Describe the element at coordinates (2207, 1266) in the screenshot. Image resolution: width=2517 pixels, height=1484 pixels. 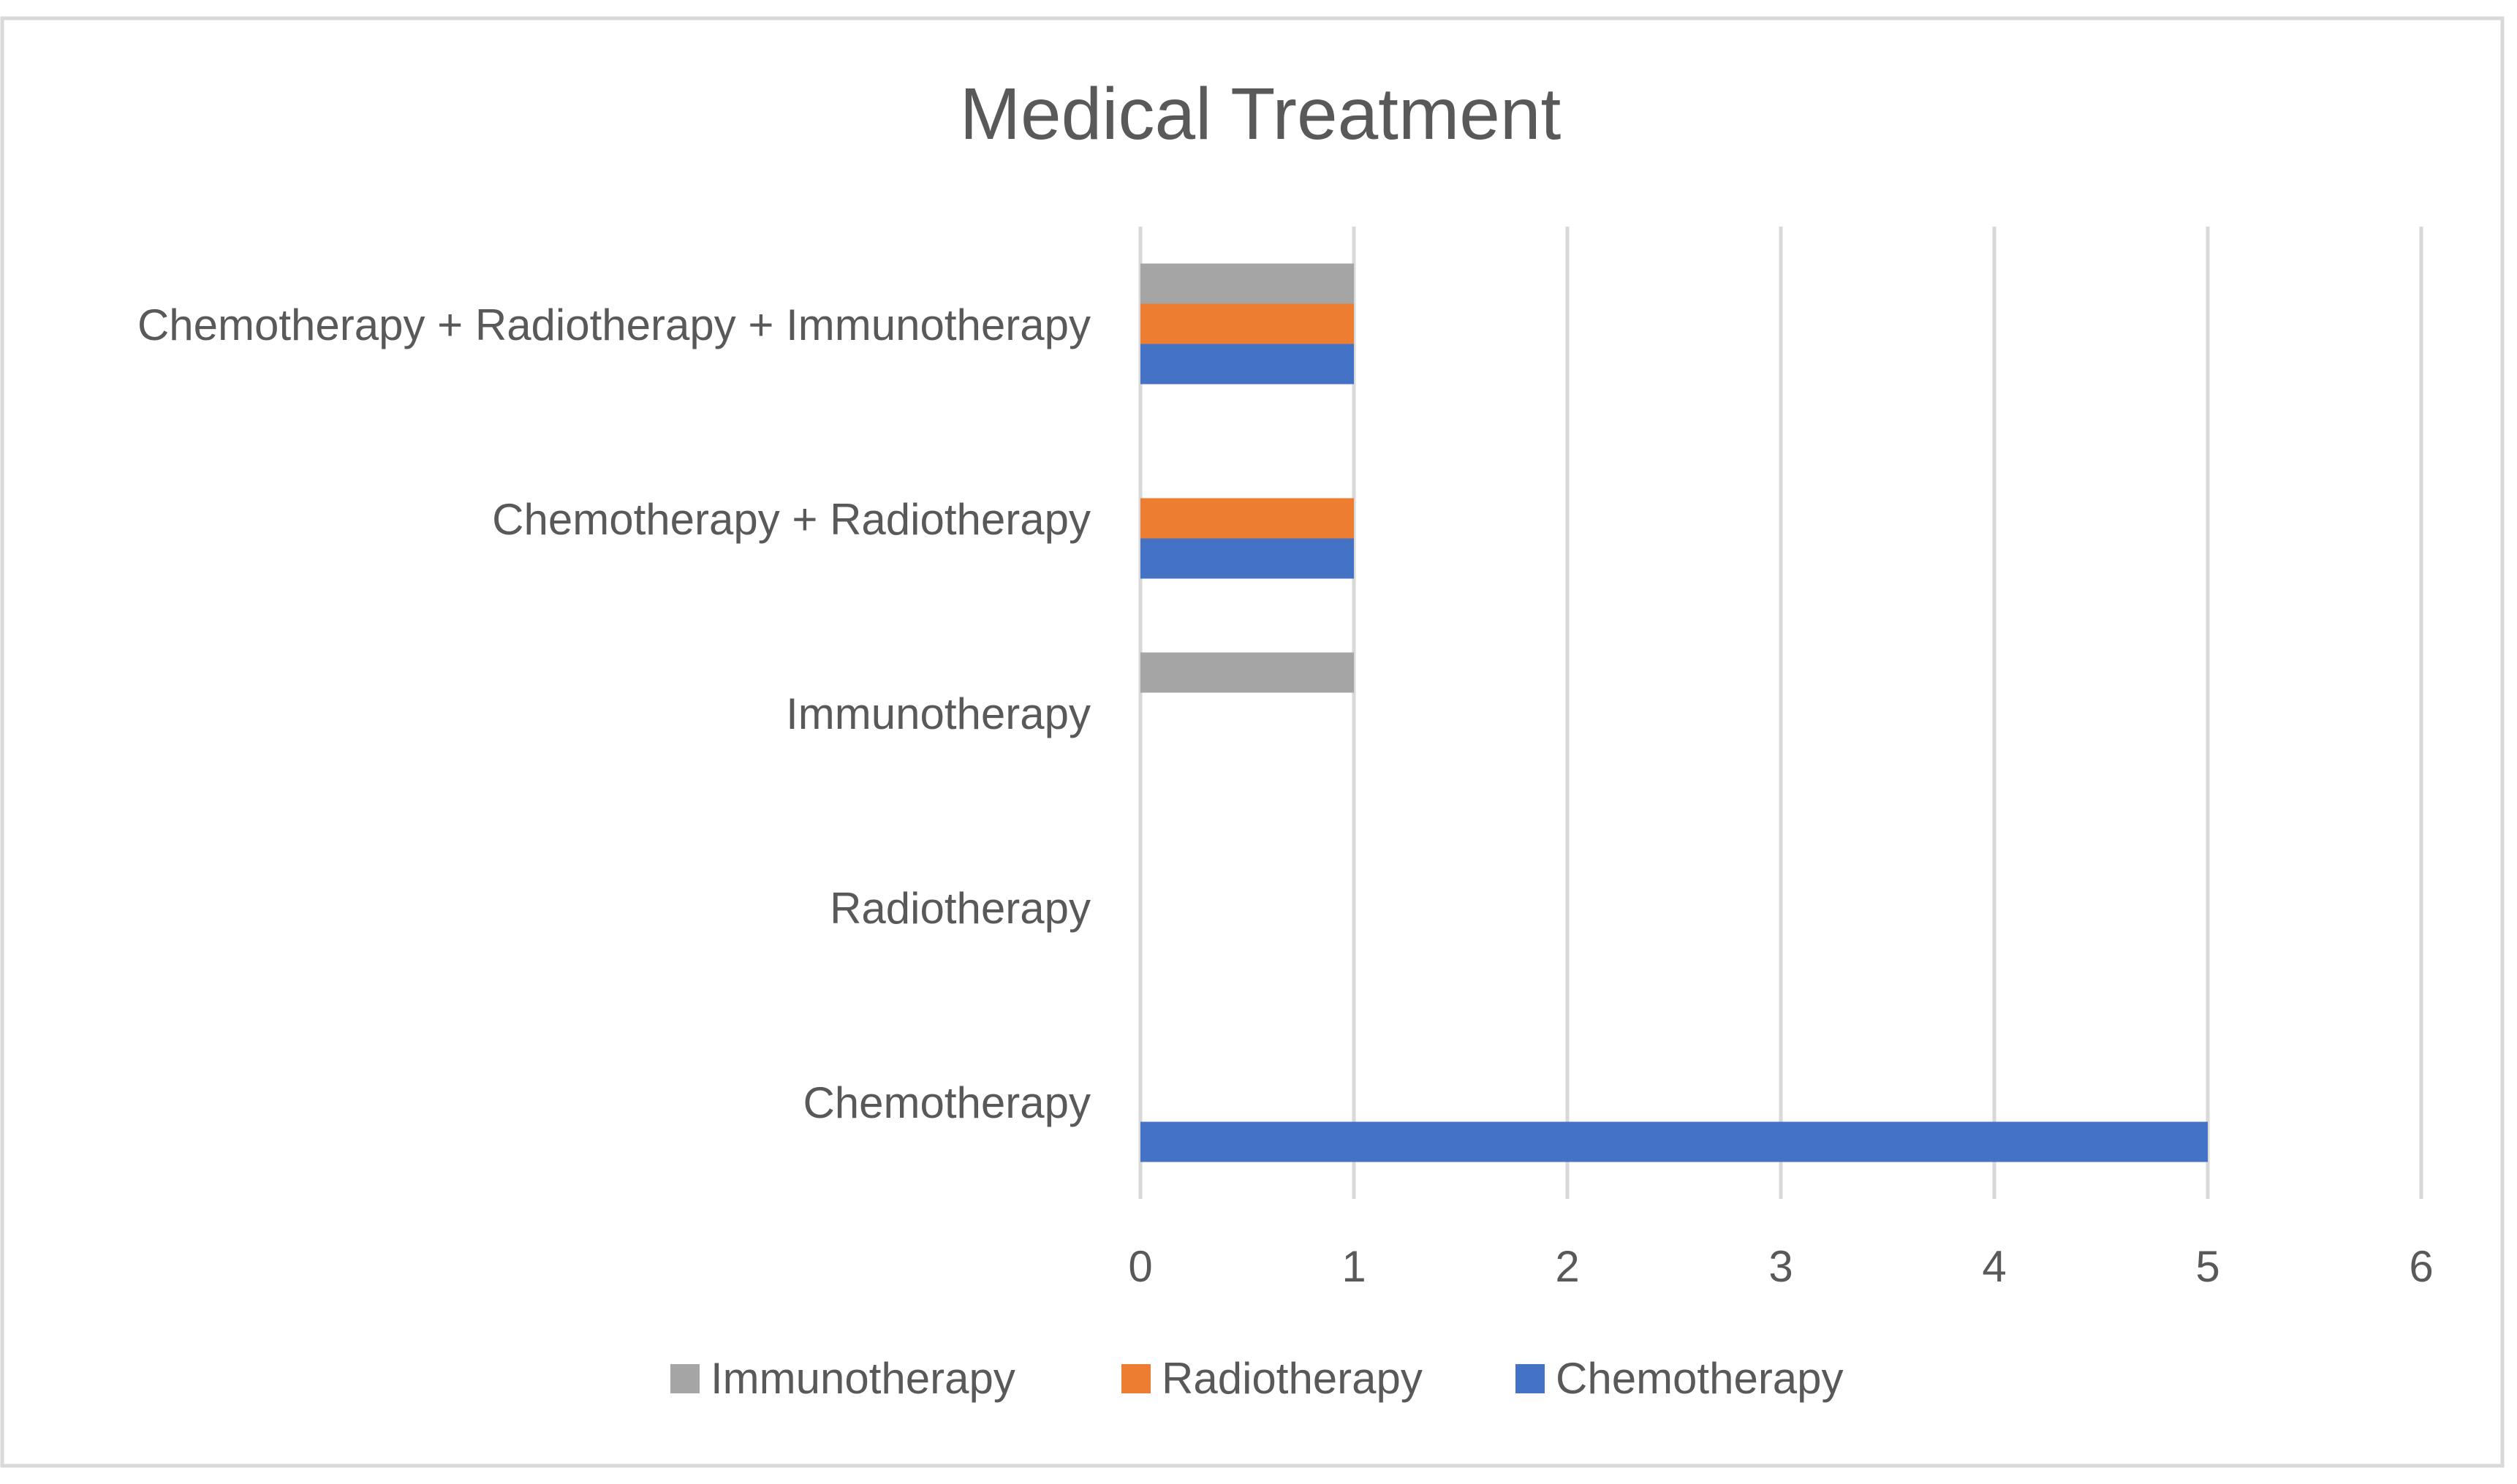
I see `x-tick-label-5: 5` at that location.